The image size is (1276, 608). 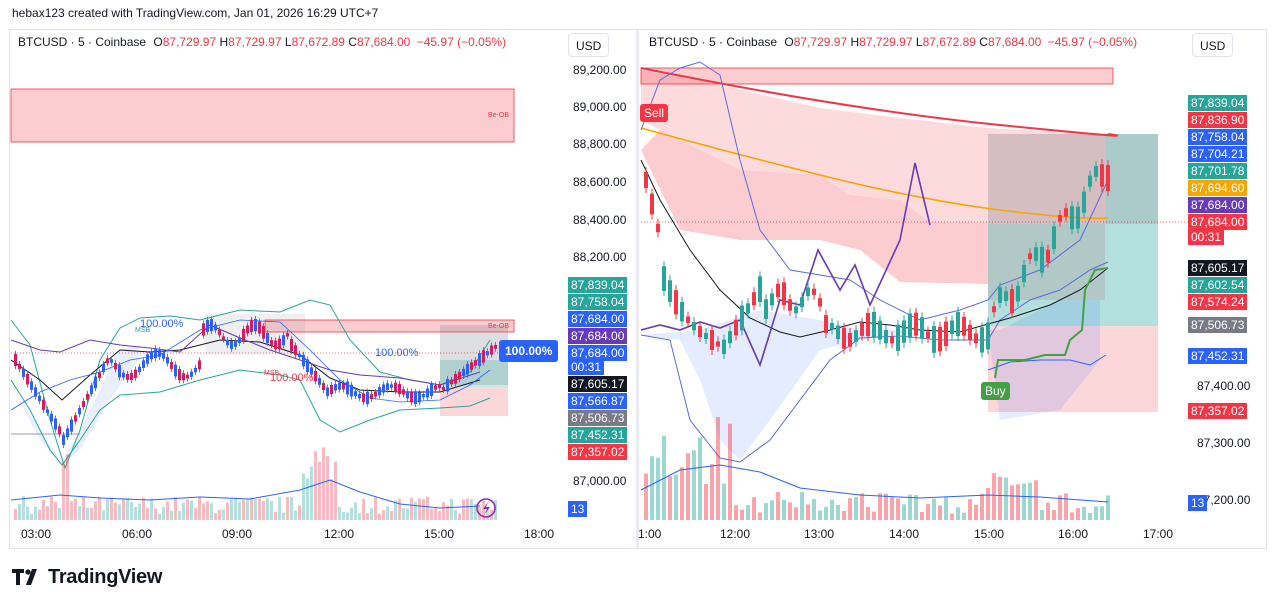 What do you see at coordinates (600, 144) in the screenshot?
I see `left-price-tick: 88,800.00` at bounding box center [600, 144].